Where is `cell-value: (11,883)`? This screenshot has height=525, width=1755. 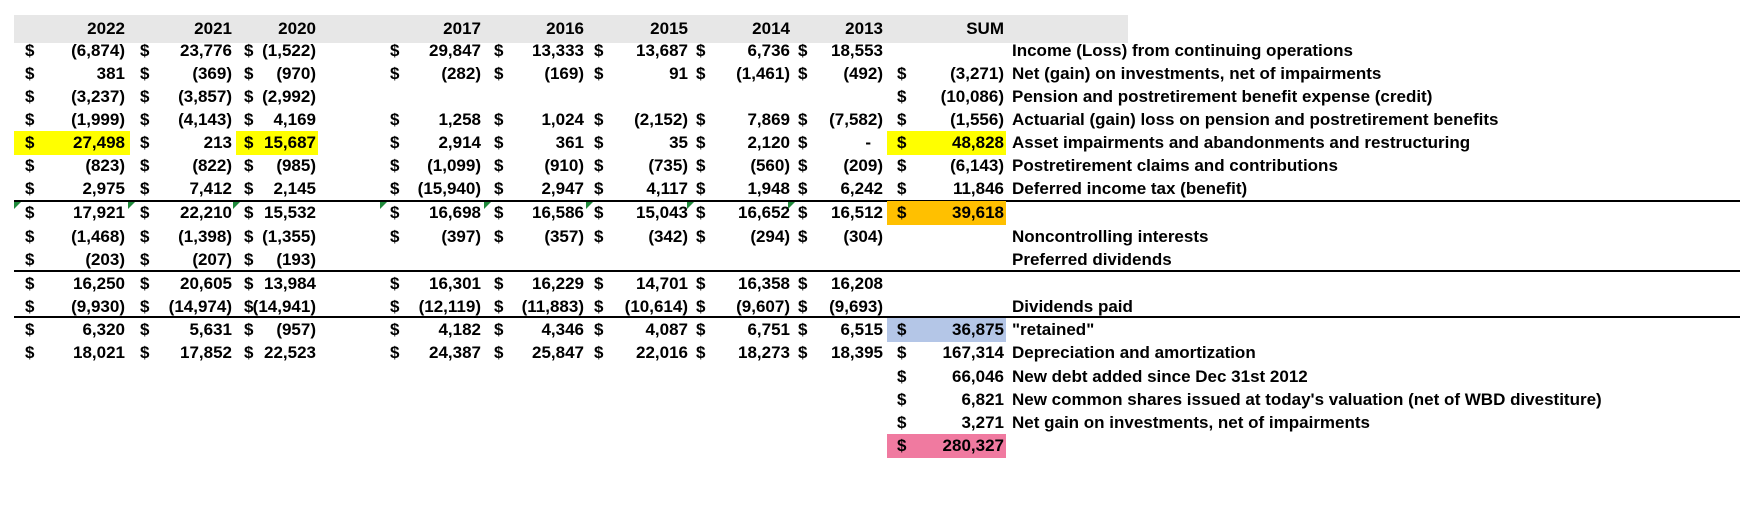 cell-value: (11,883) is located at coordinates (552, 306).